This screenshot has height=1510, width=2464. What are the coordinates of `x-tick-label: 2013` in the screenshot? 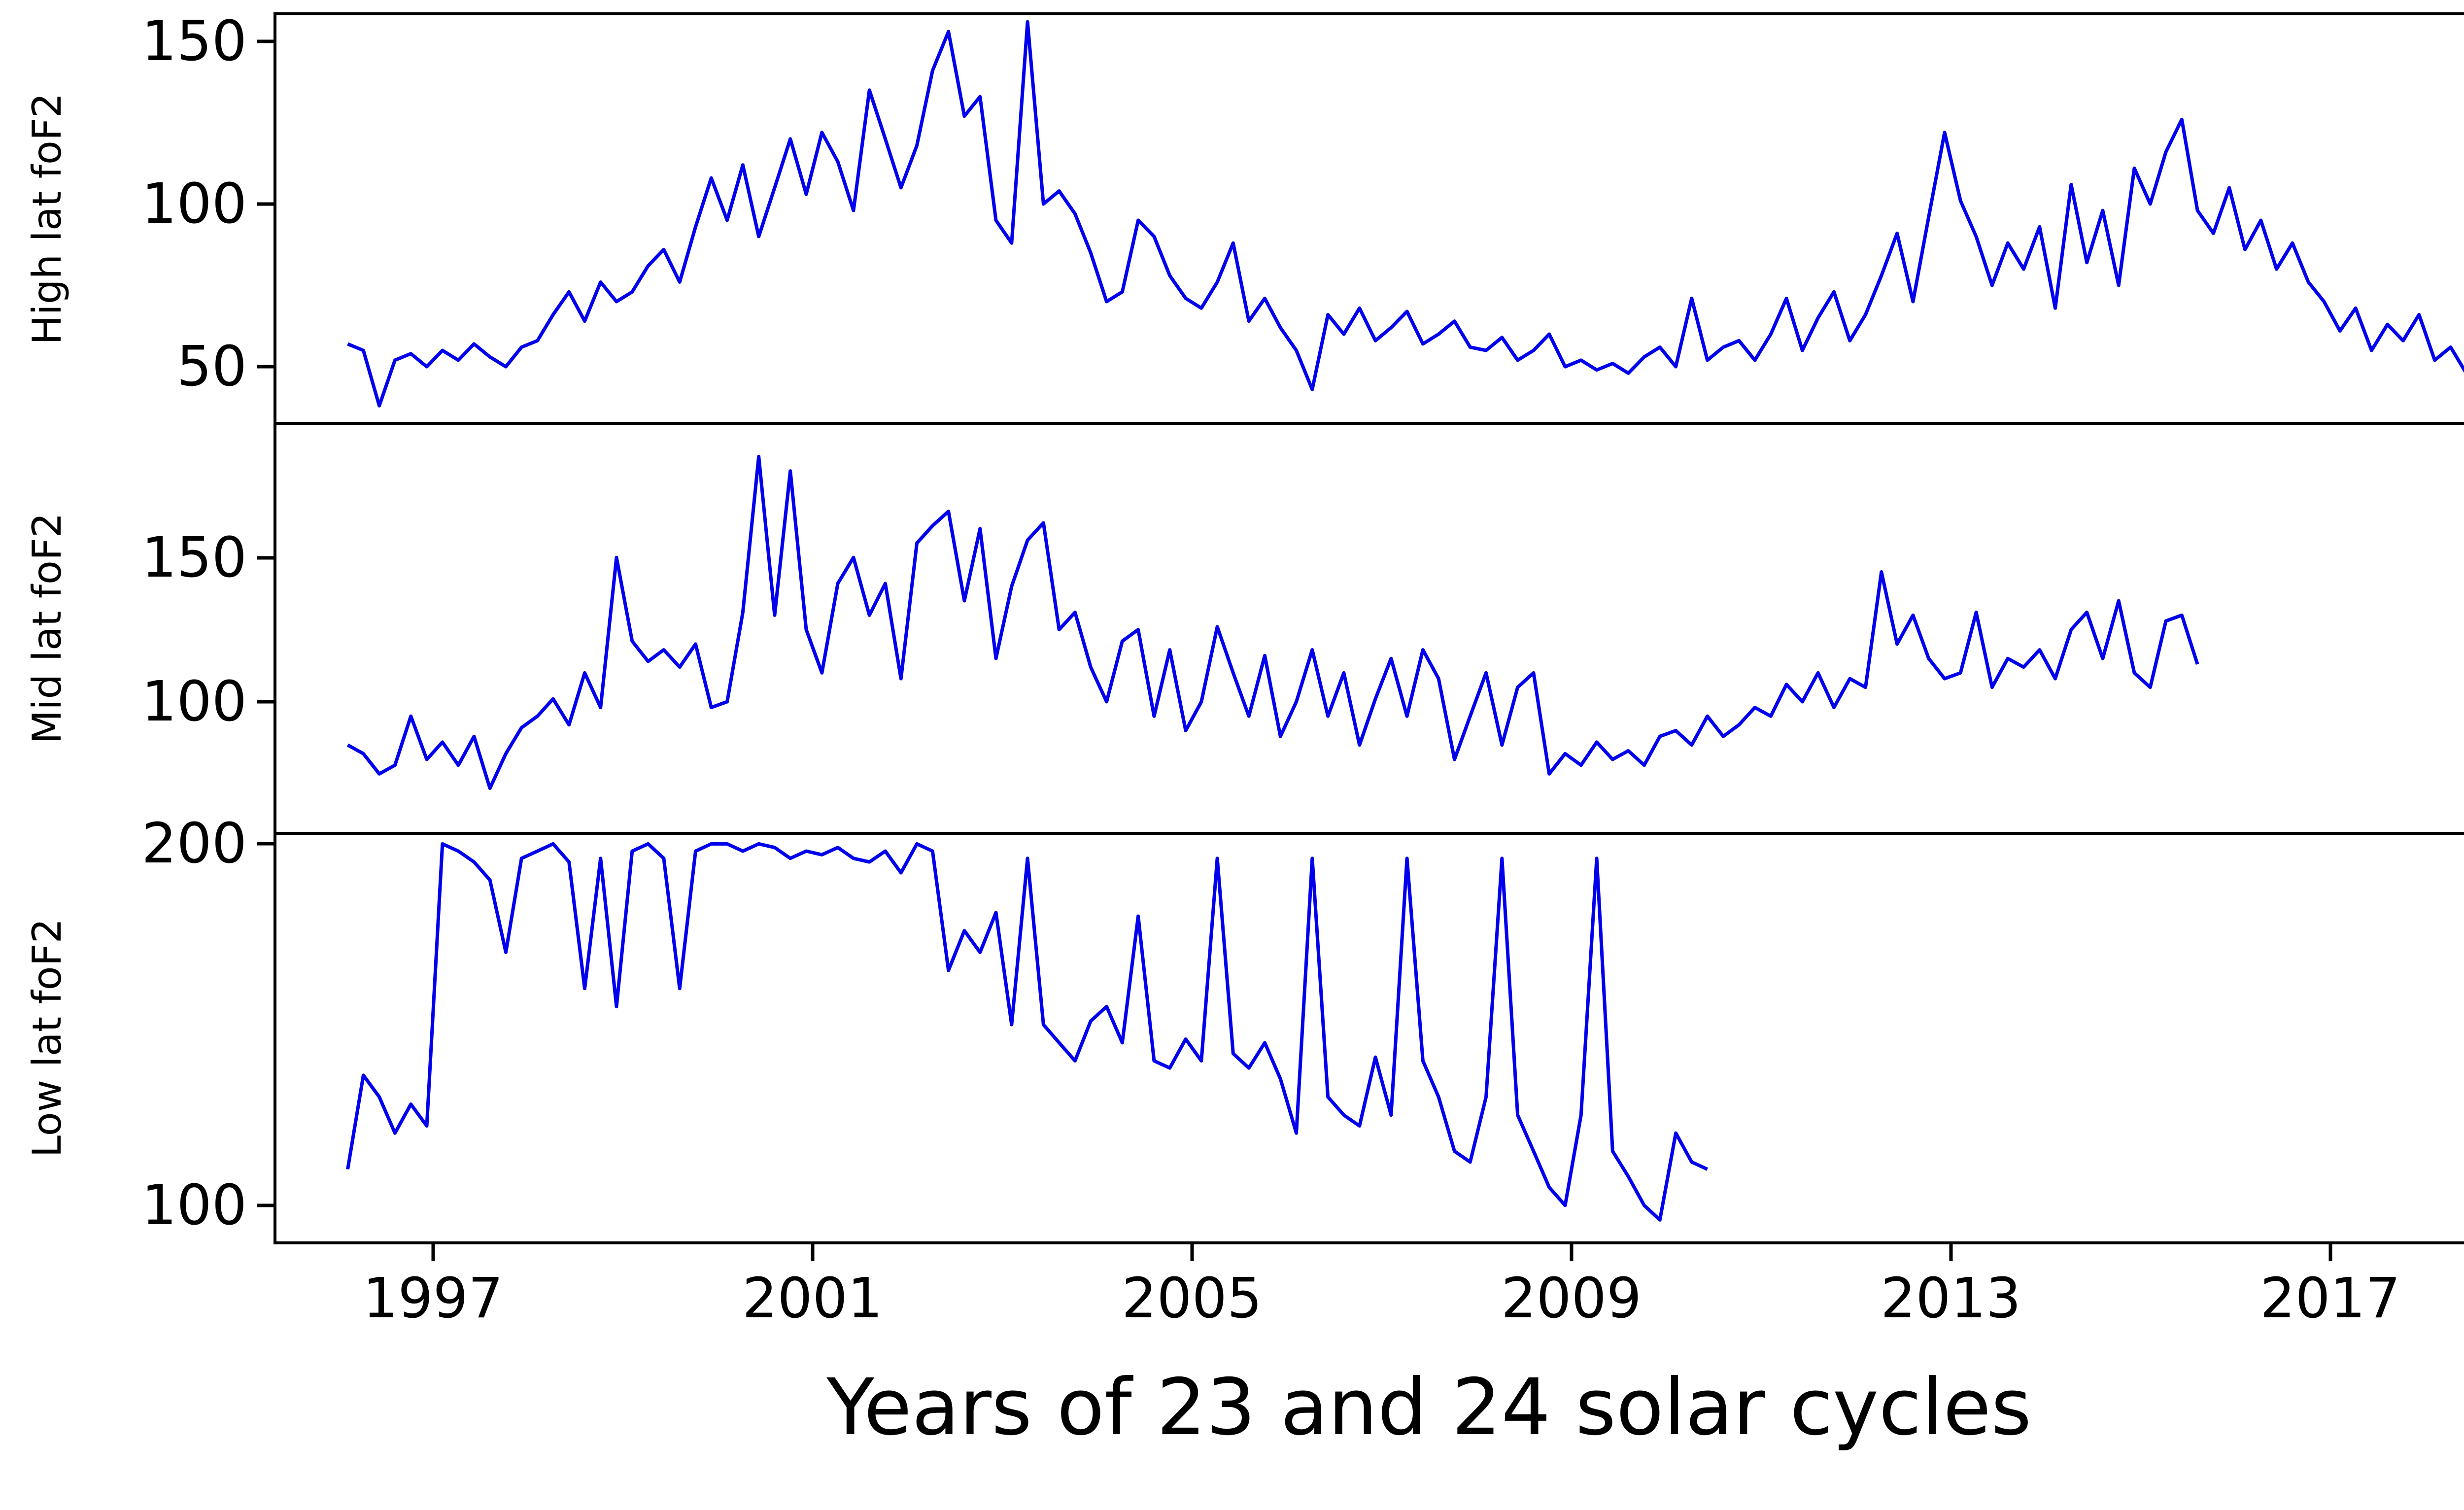 It's located at (1951, 1298).